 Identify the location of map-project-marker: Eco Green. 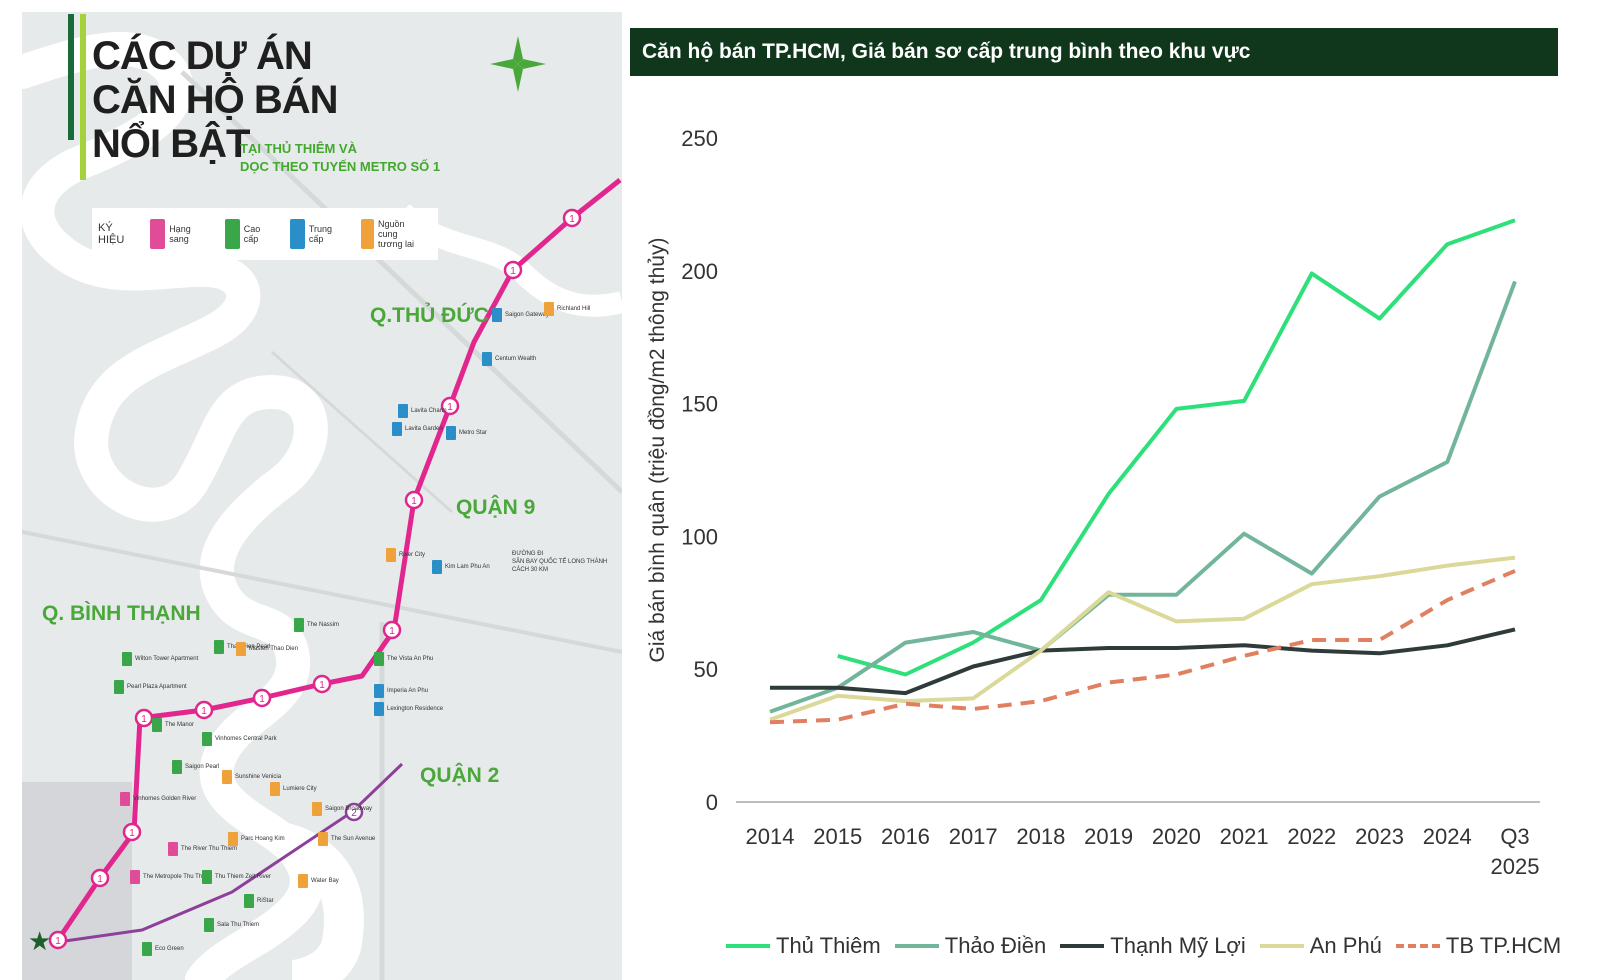
(163, 949).